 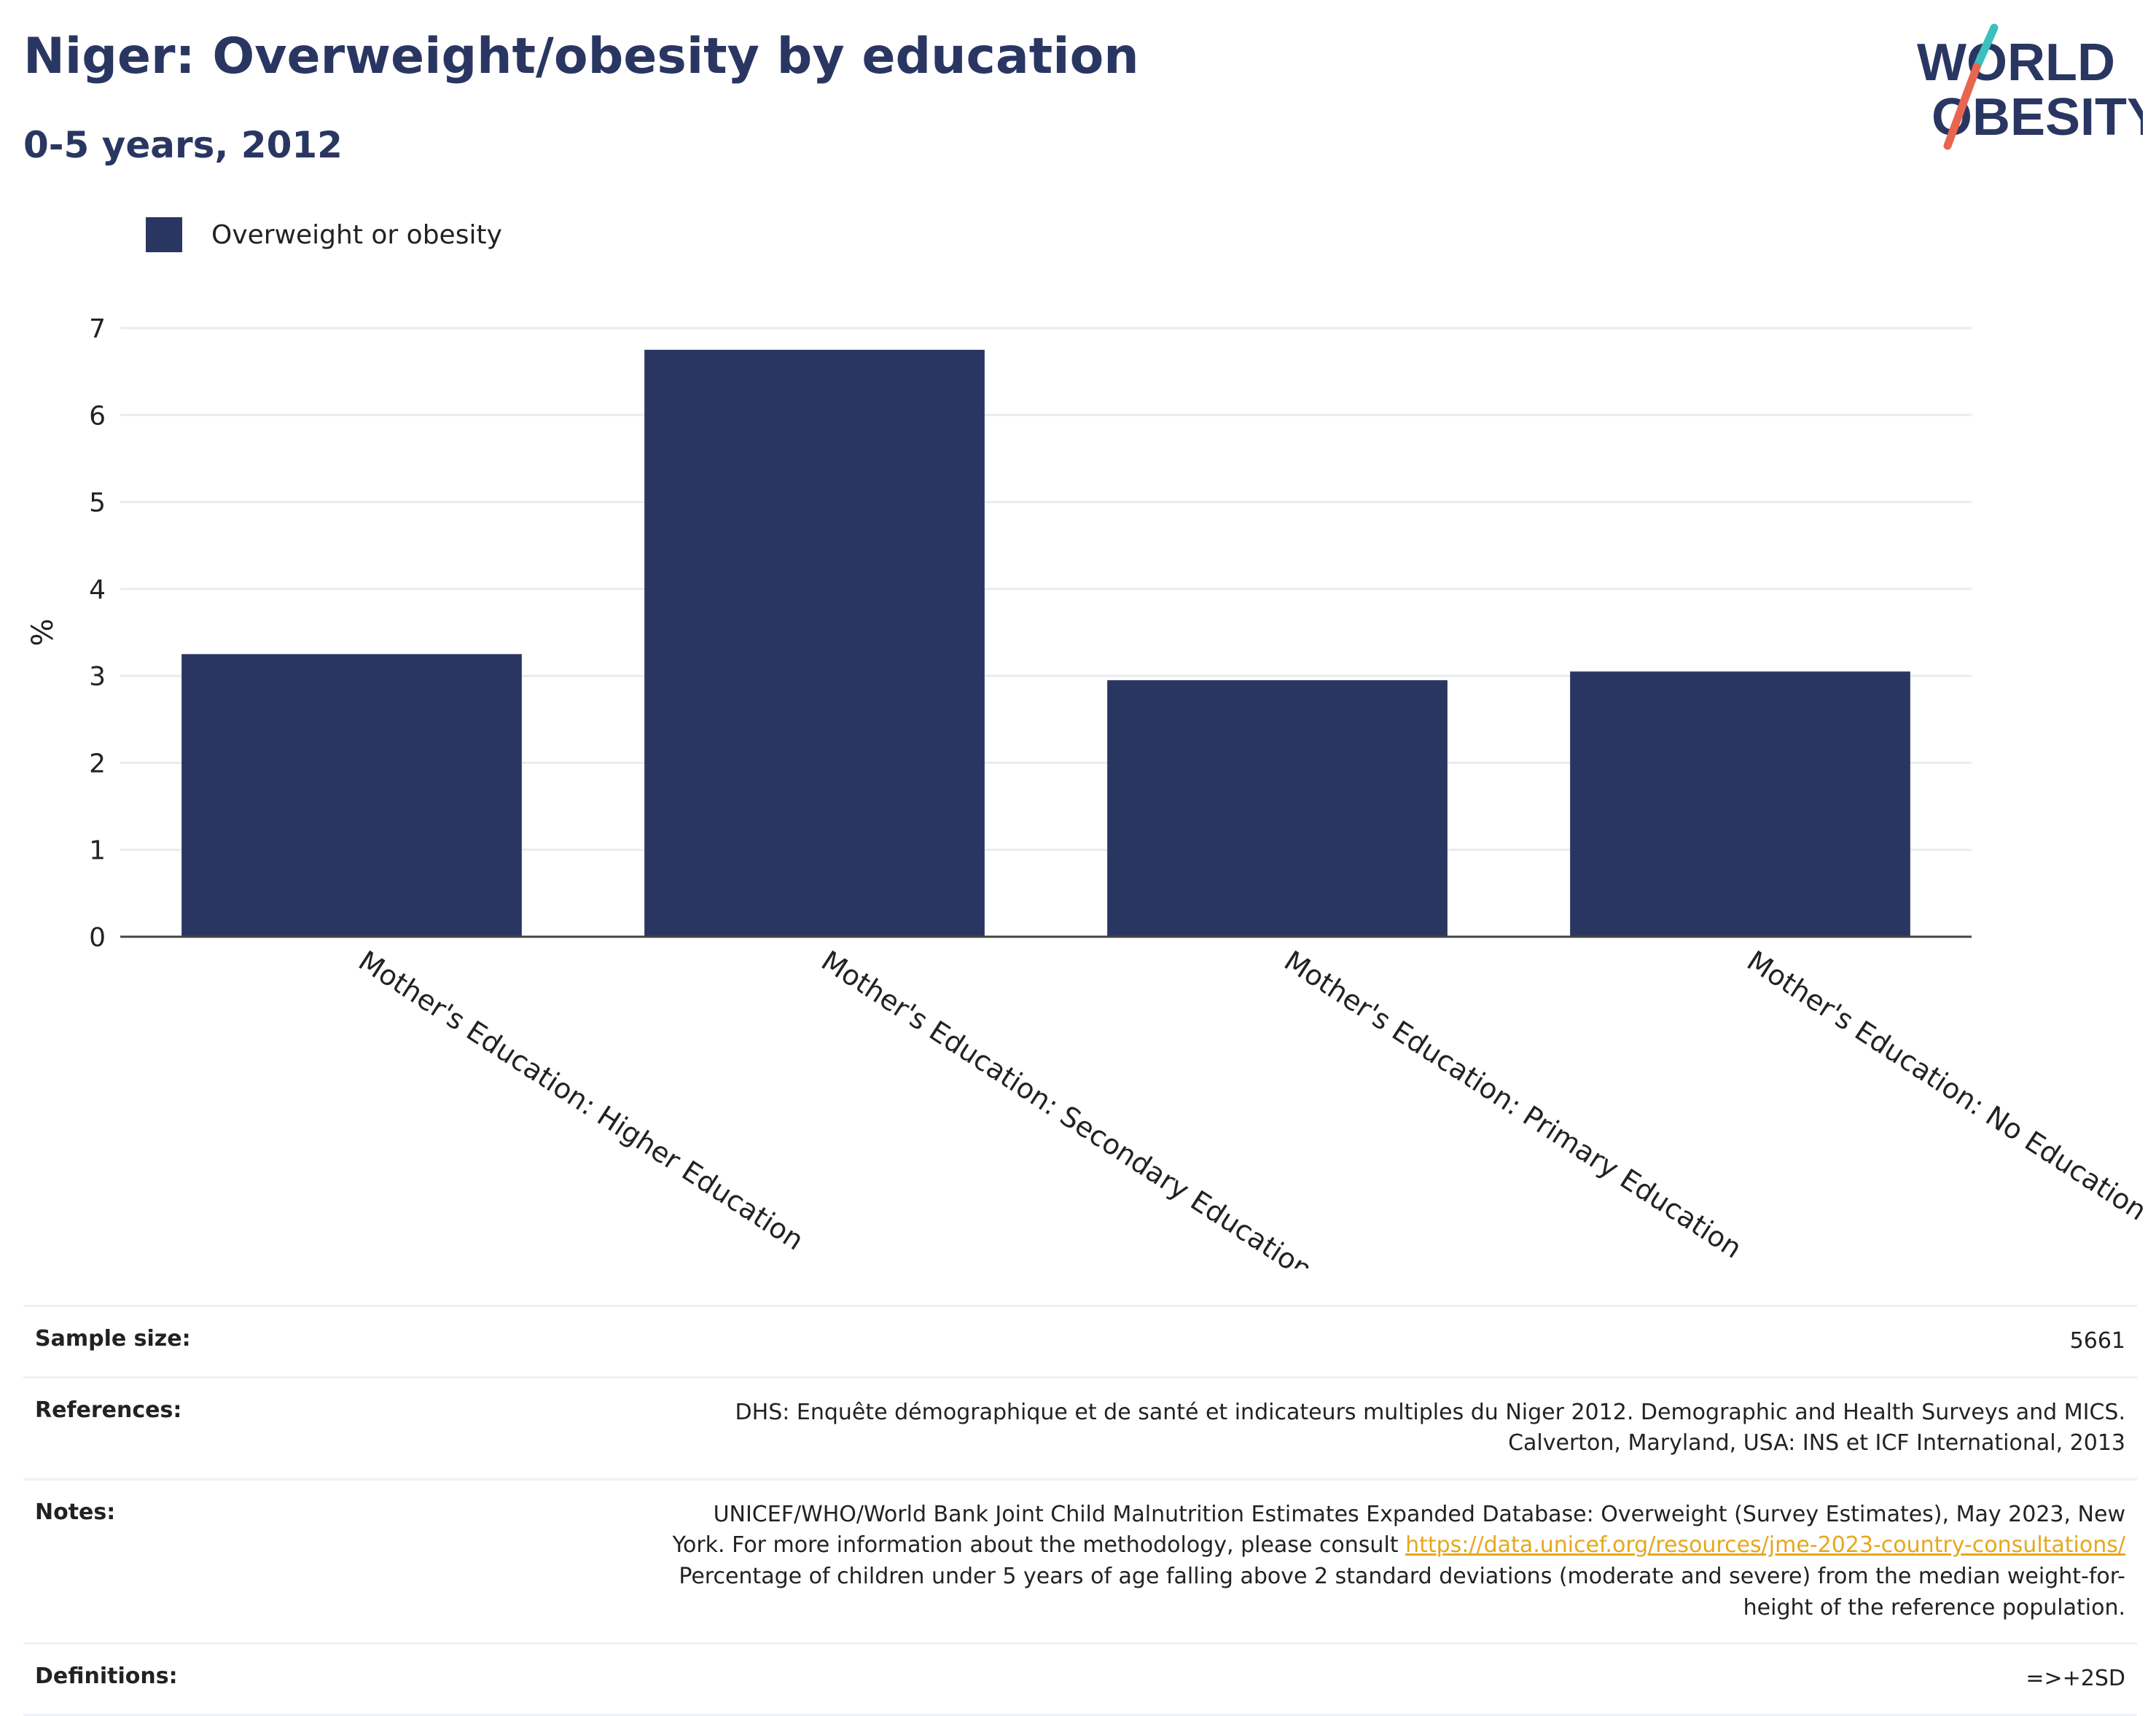 What do you see at coordinates (98, 503) in the screenshot?
I see `y-tick-label: 5` at bounding box center [98, 503].